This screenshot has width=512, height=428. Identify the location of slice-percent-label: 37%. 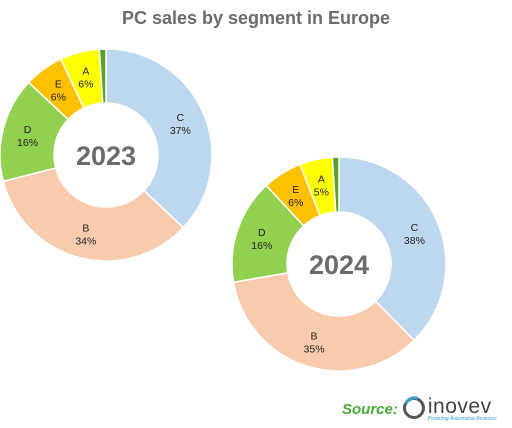
(180, 131).